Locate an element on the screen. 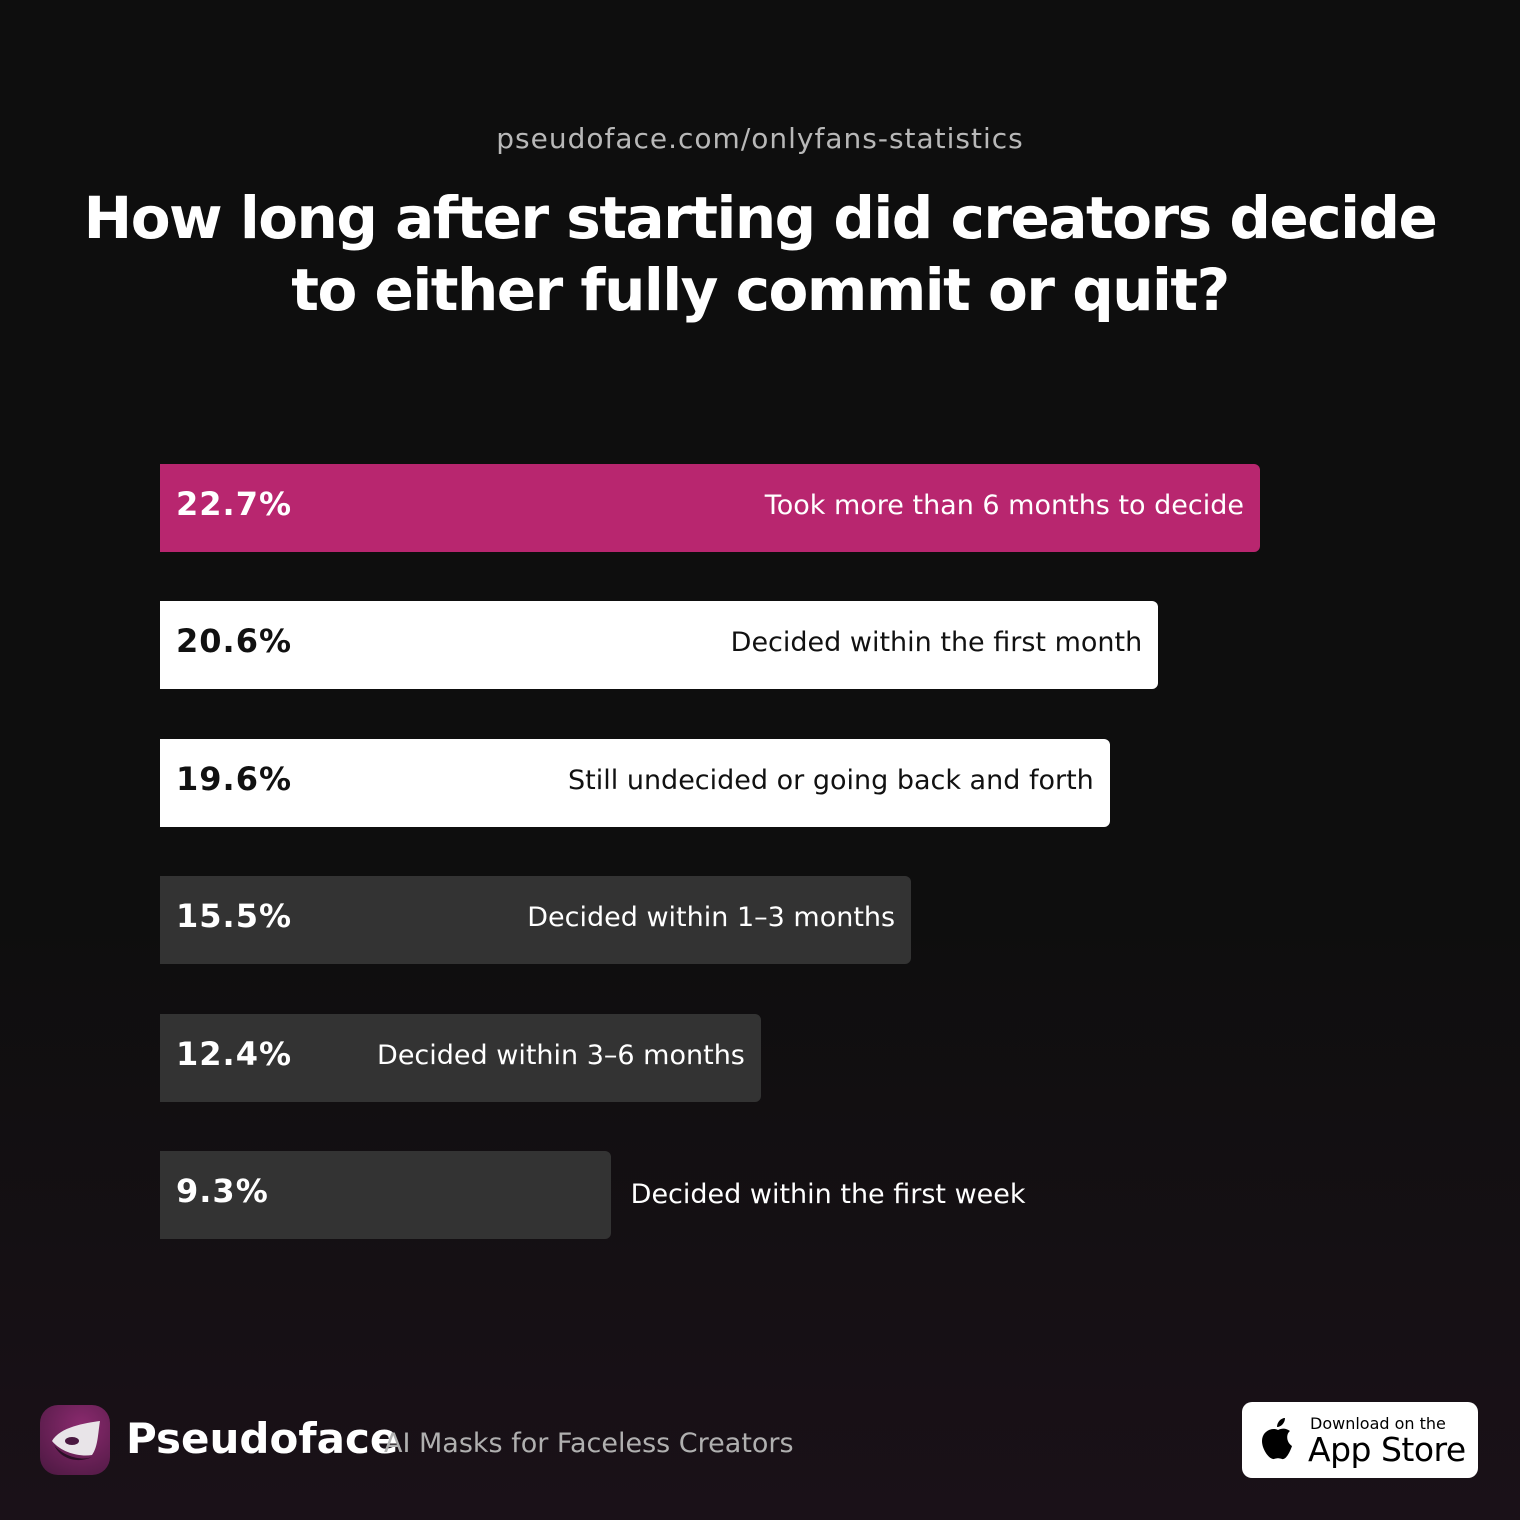 Image resolution: width=1520 pixels, height=1520 pixels. category-label: Still undecided or going back and forth is located at coordinates (831, 780).